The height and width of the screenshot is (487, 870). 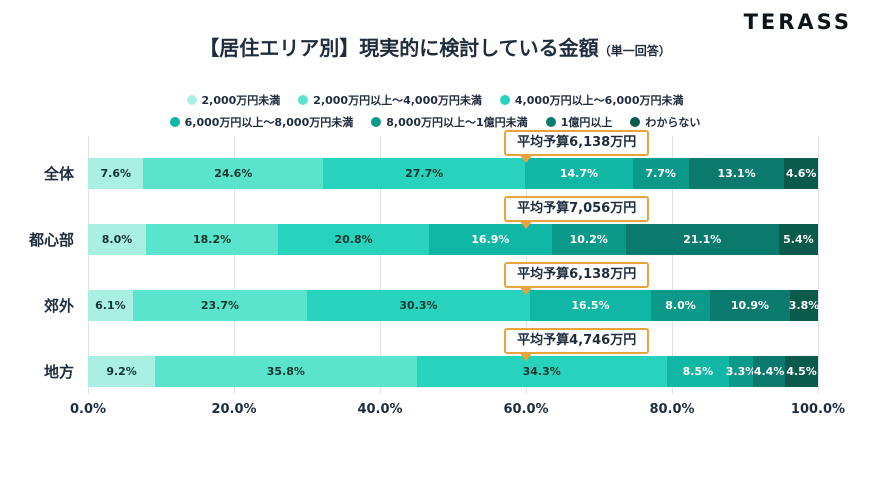 I want to click on bar-segment: 9.2%, so click(x=122, y=371).